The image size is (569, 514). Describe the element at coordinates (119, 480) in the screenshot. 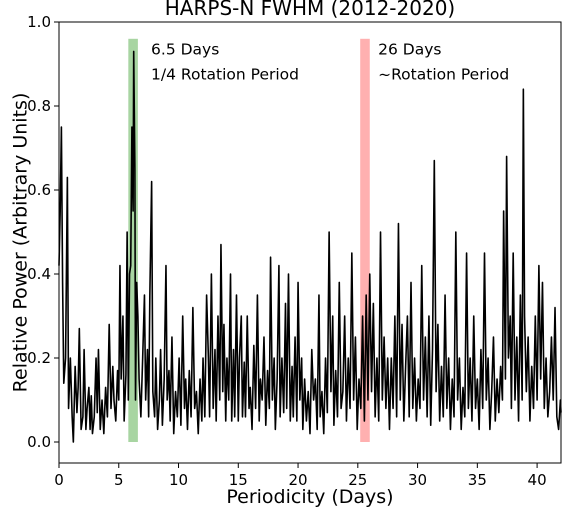

I see `x-tick-label: 5` at that location.